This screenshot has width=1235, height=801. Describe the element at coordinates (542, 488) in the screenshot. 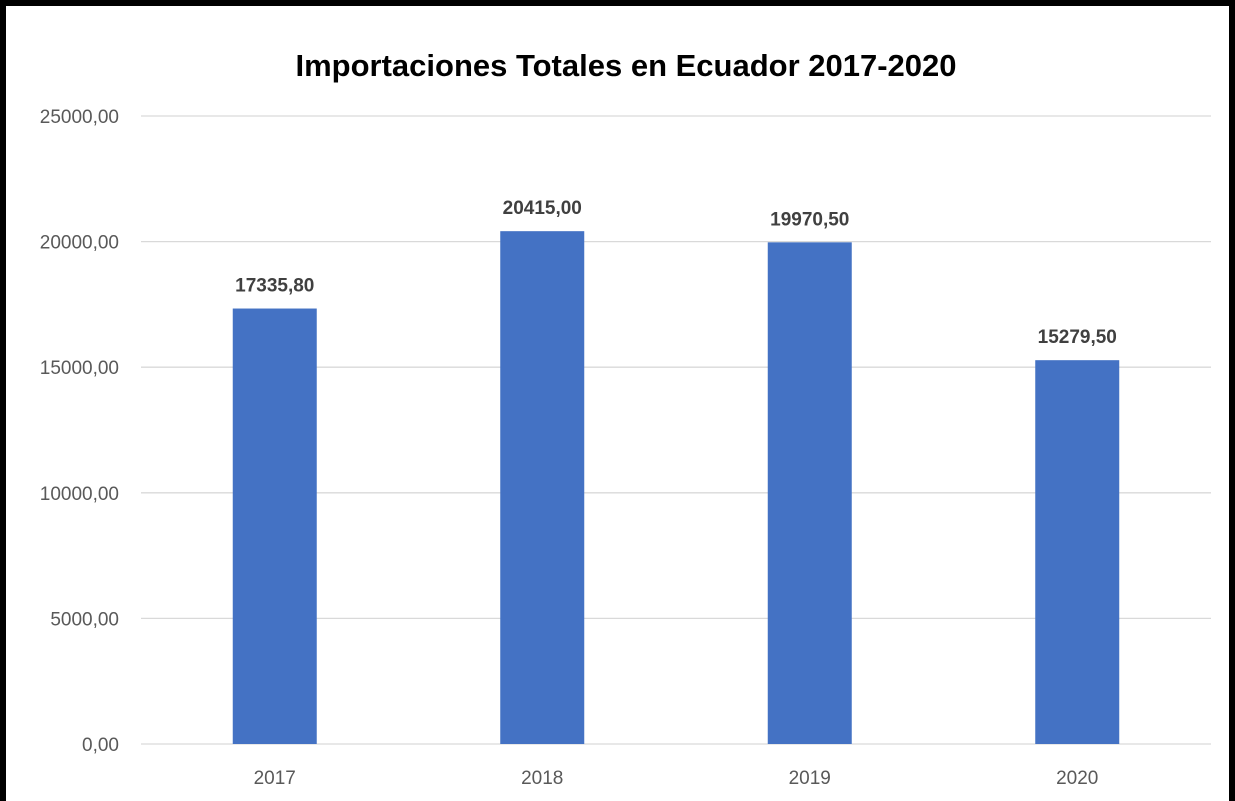

I see `bar-2018` at that location.